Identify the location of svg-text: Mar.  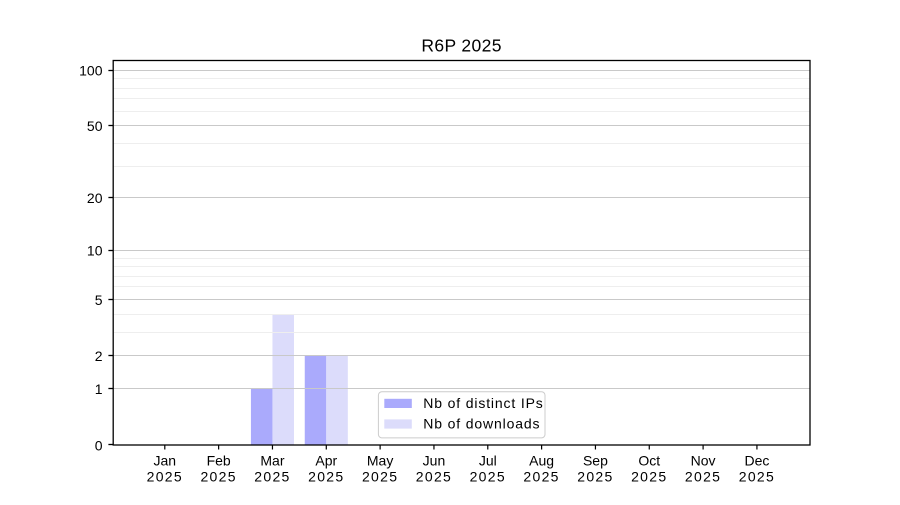
(272, 461).